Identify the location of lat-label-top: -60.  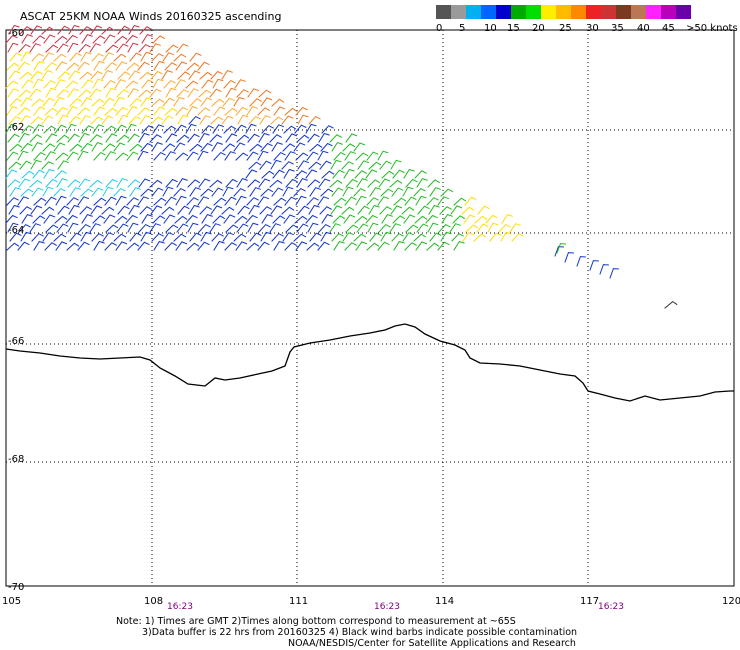
(16, 33).